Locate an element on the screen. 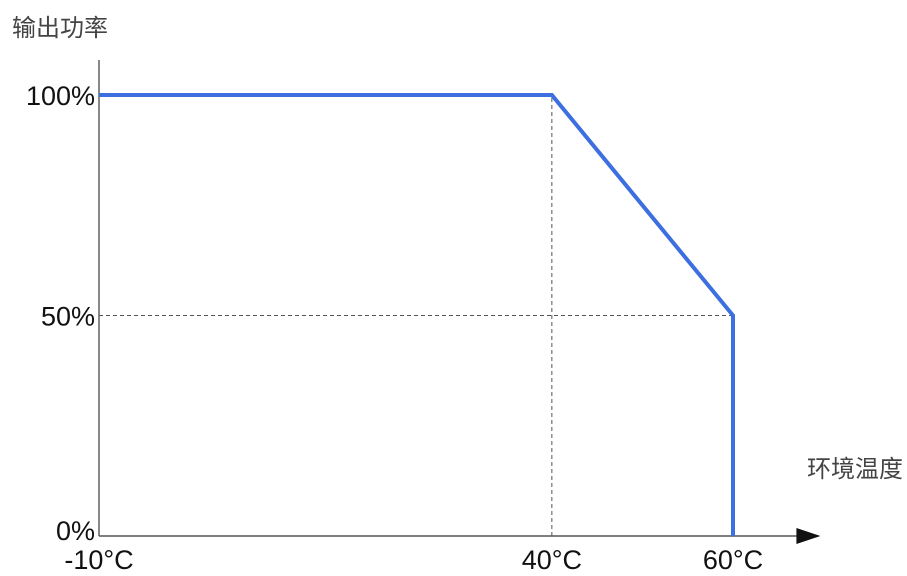  x-axis-title: 环境温度 is located at coordinates (855, 469).